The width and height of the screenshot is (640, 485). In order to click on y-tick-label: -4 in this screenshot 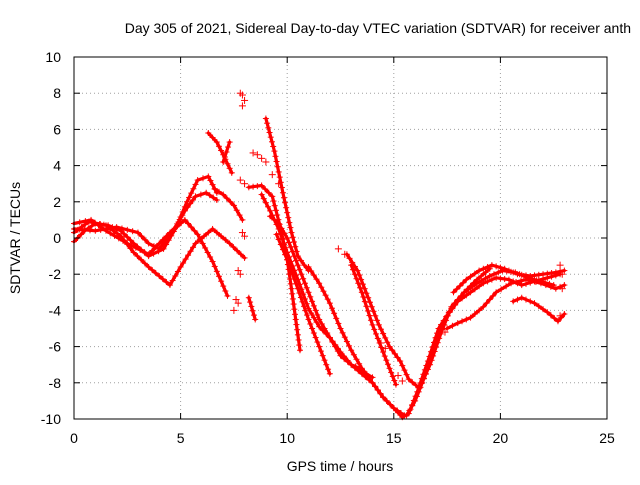, I will do `click(55, 310)`.